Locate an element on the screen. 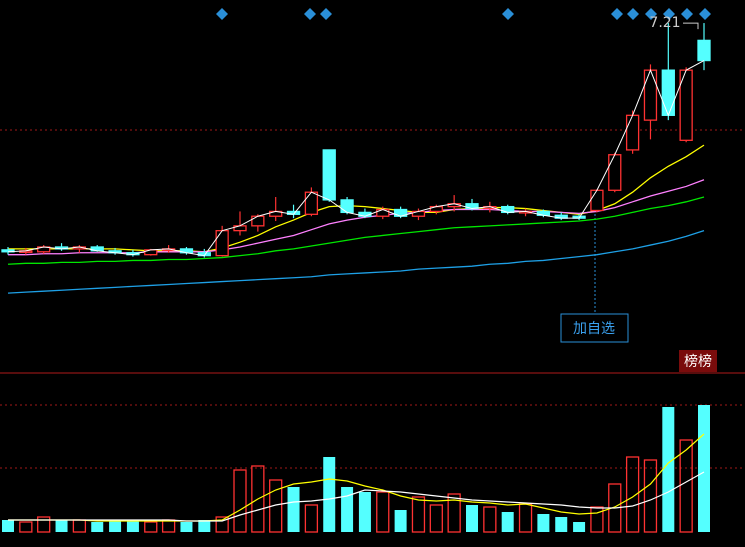 Image resolution: width=745 pixels, height=547 pixels. high-annotation-pointer is located at coordinates (691, 26).